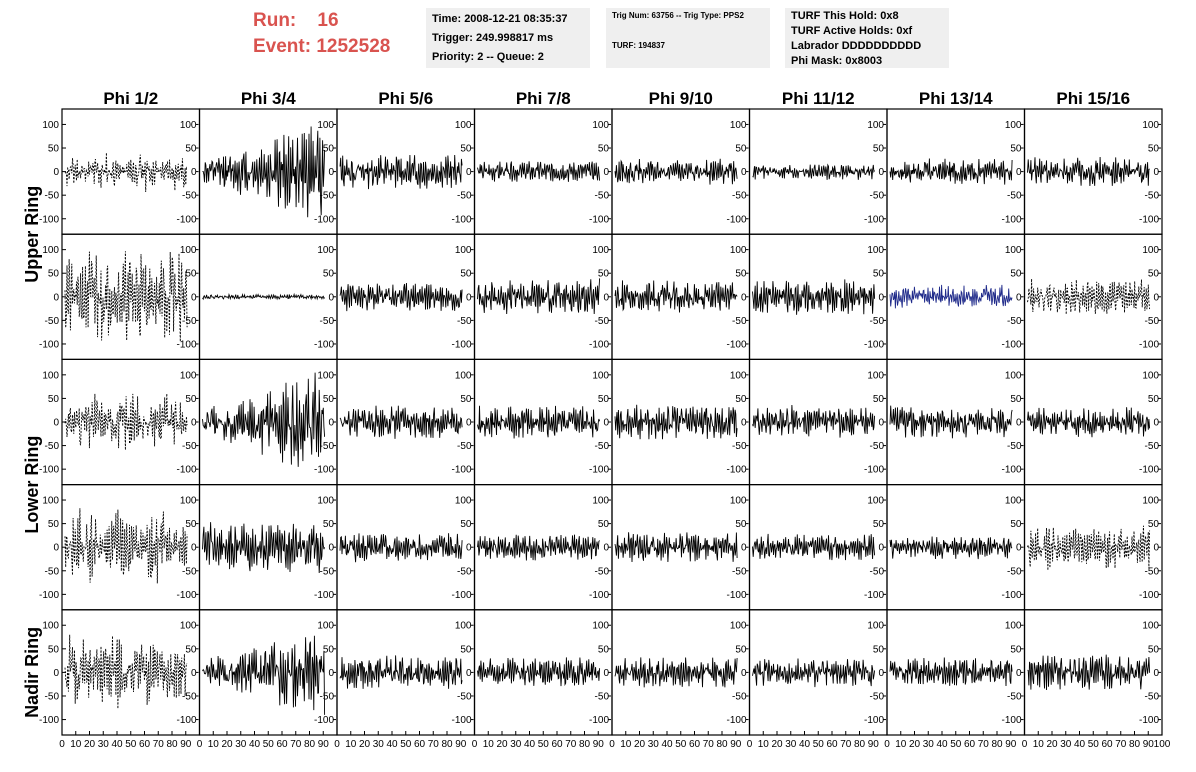 Image resolution: width=1196 pixels, height=772 pixels. I want to click on ytick-right-r1-c7-50: 50, so click(1016, 149).